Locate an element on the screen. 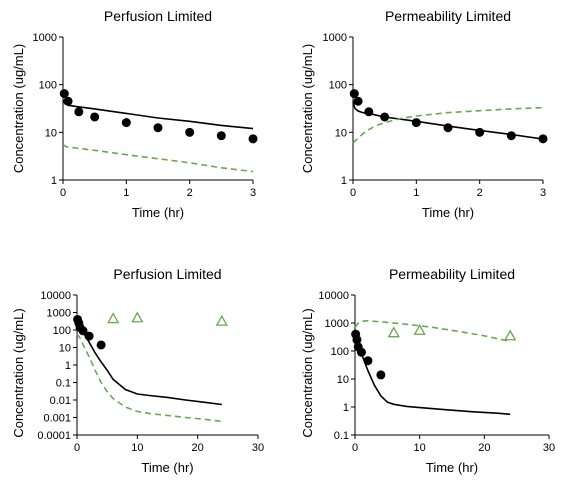 The height and width of the screenshot is (488, 566). series-line-solid is located at coordinates (149, 365).